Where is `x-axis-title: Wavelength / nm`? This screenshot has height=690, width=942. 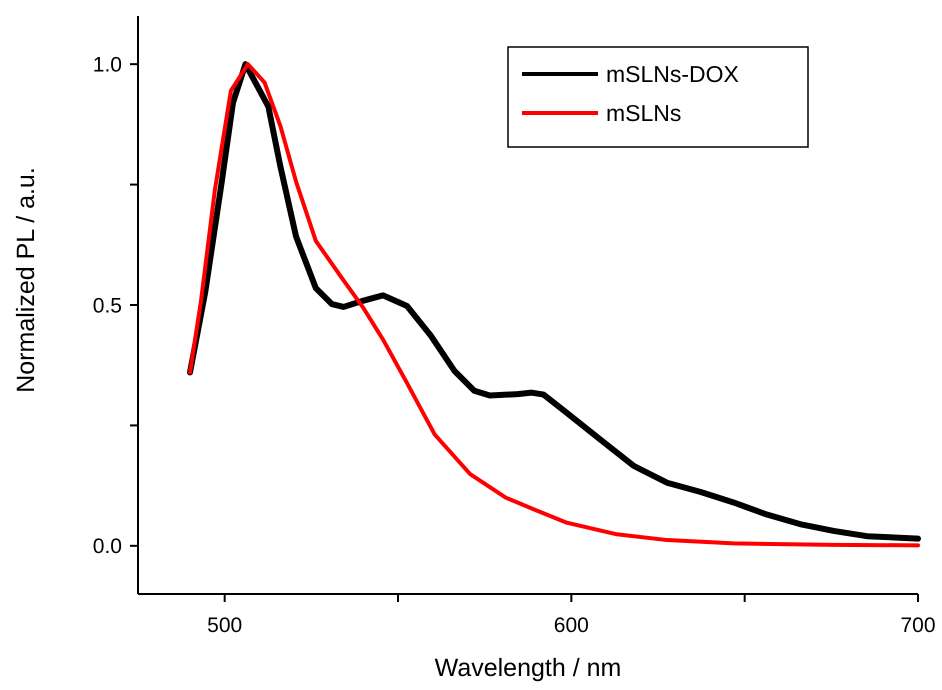 x-axis-title: Wavelength / nm is located at coordinates (528, 668).